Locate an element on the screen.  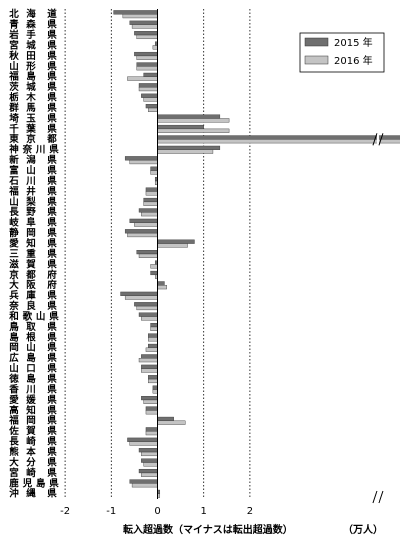
category-char: 梨 is located at coordinates (30, 202).